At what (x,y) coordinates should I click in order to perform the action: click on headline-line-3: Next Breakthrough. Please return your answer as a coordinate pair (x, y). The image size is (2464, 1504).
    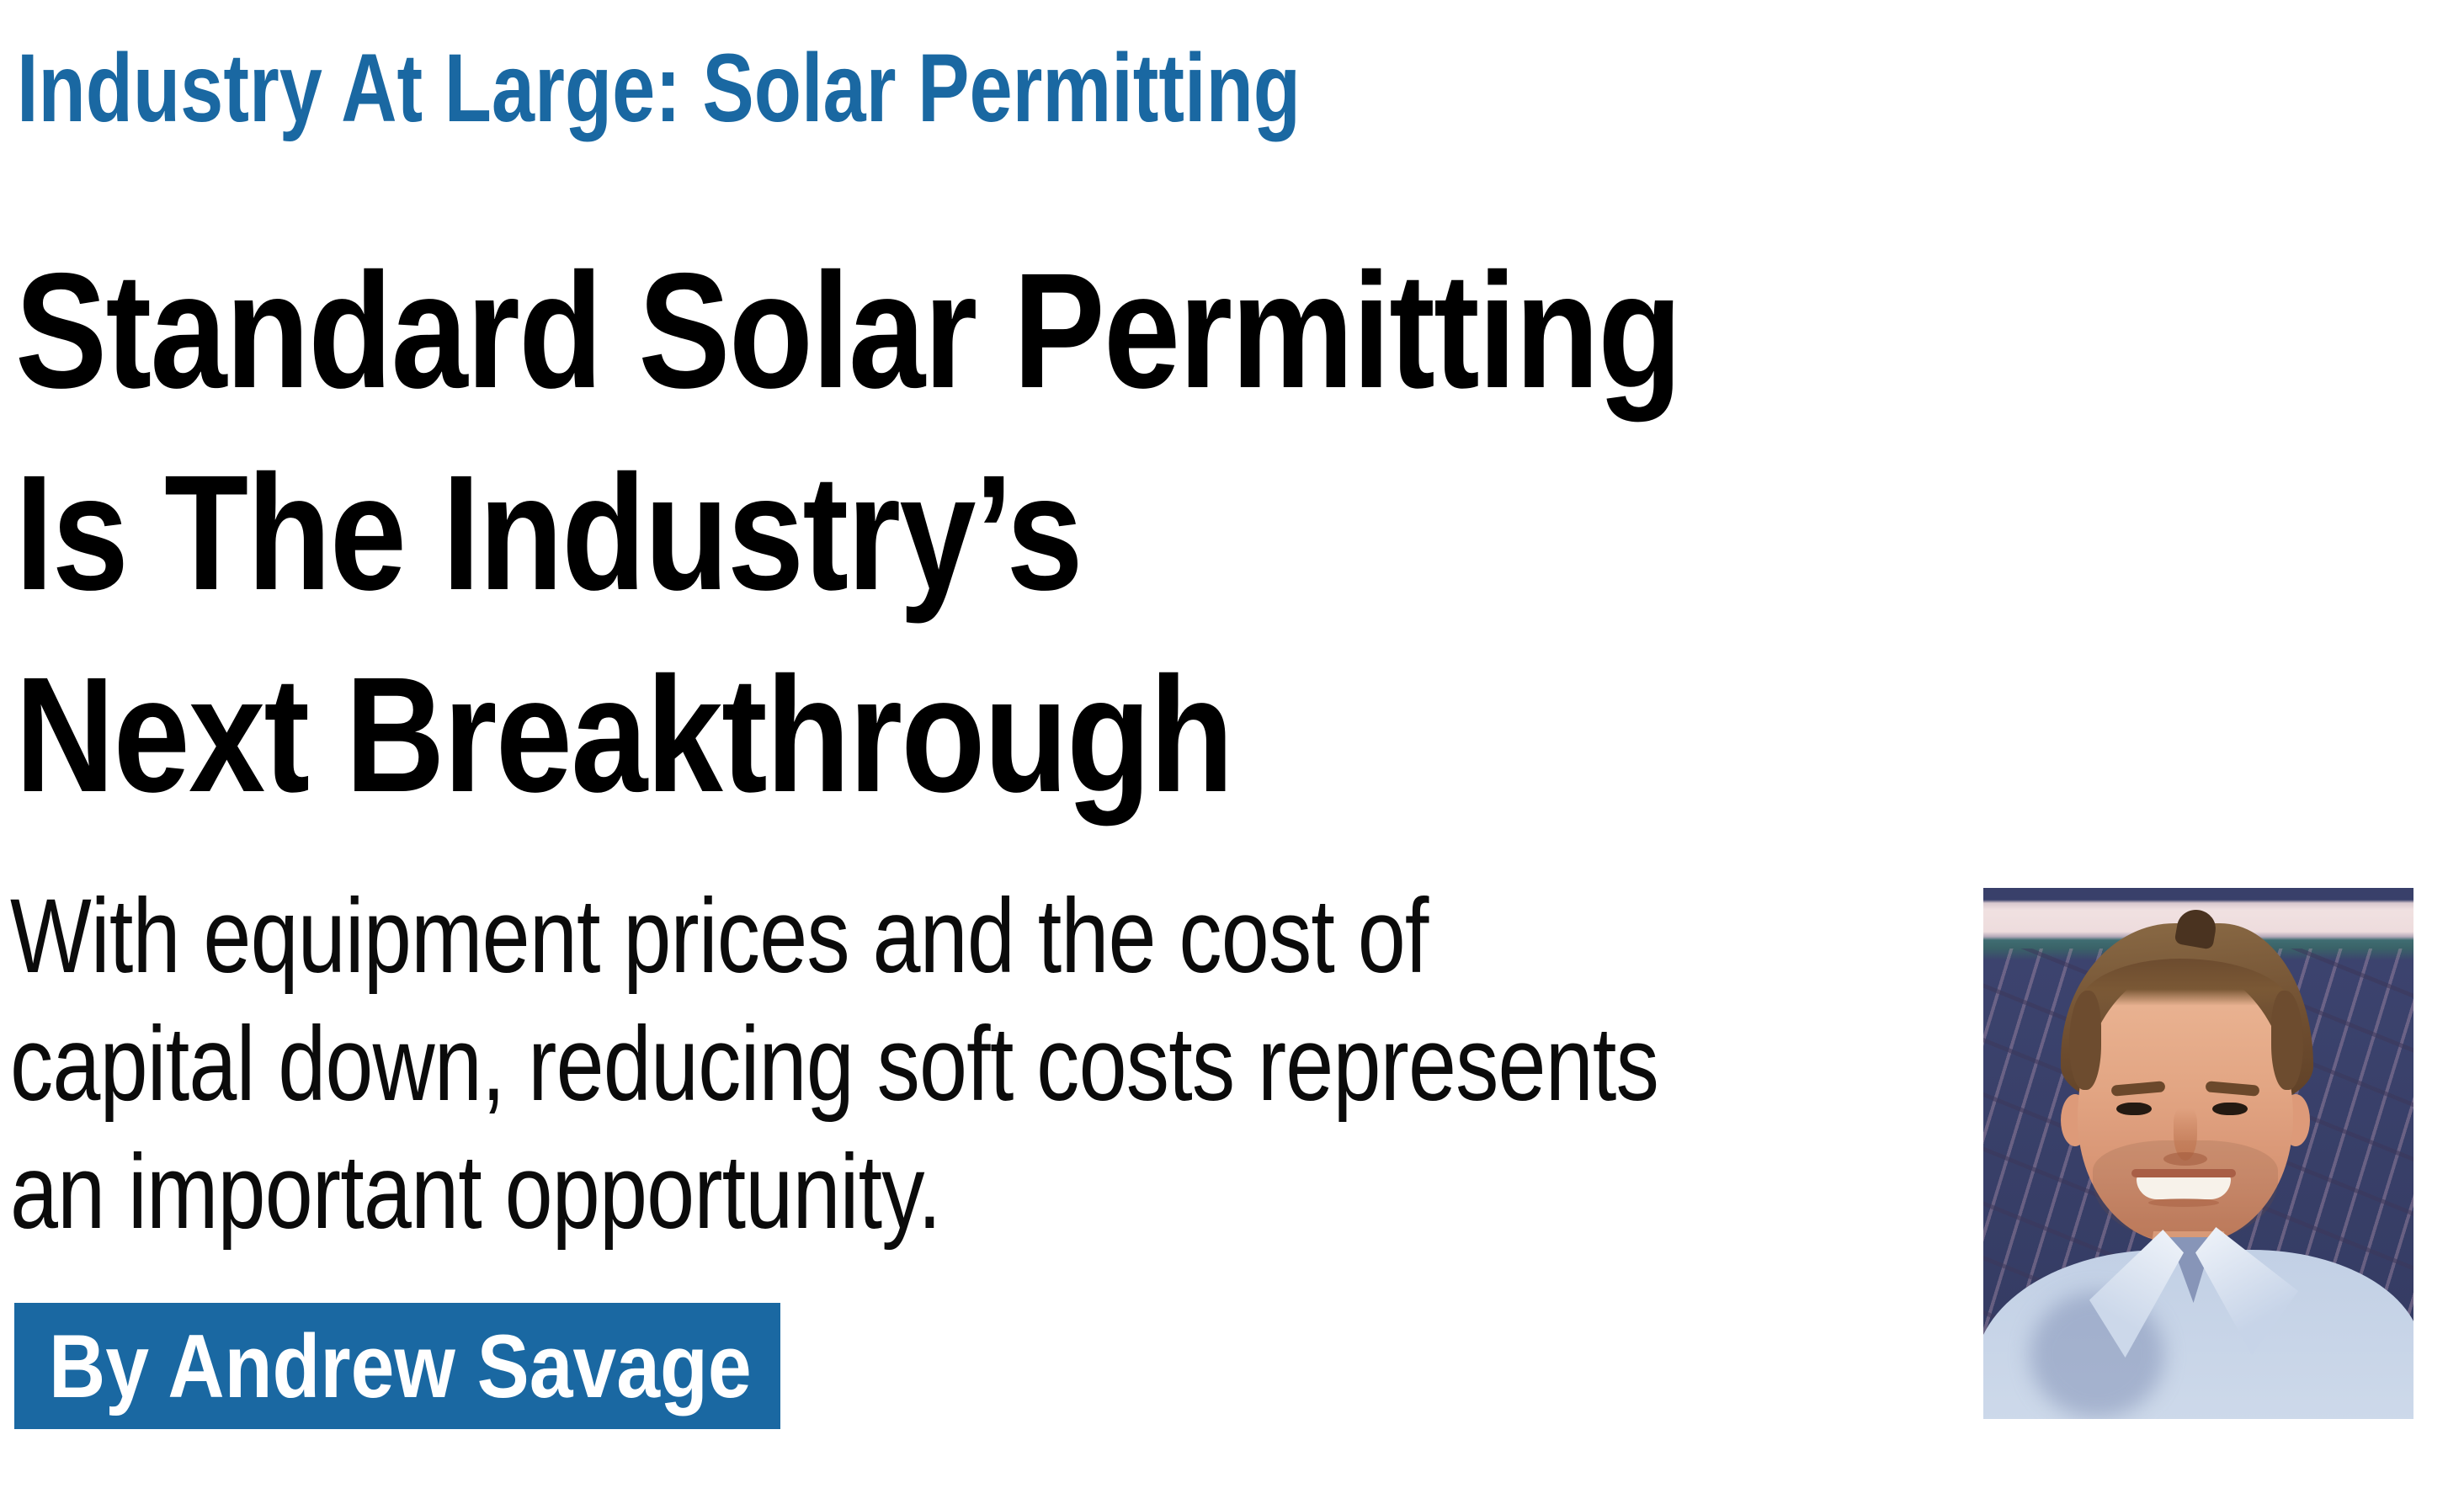
    Looking at the image, I should click on (624, 734).